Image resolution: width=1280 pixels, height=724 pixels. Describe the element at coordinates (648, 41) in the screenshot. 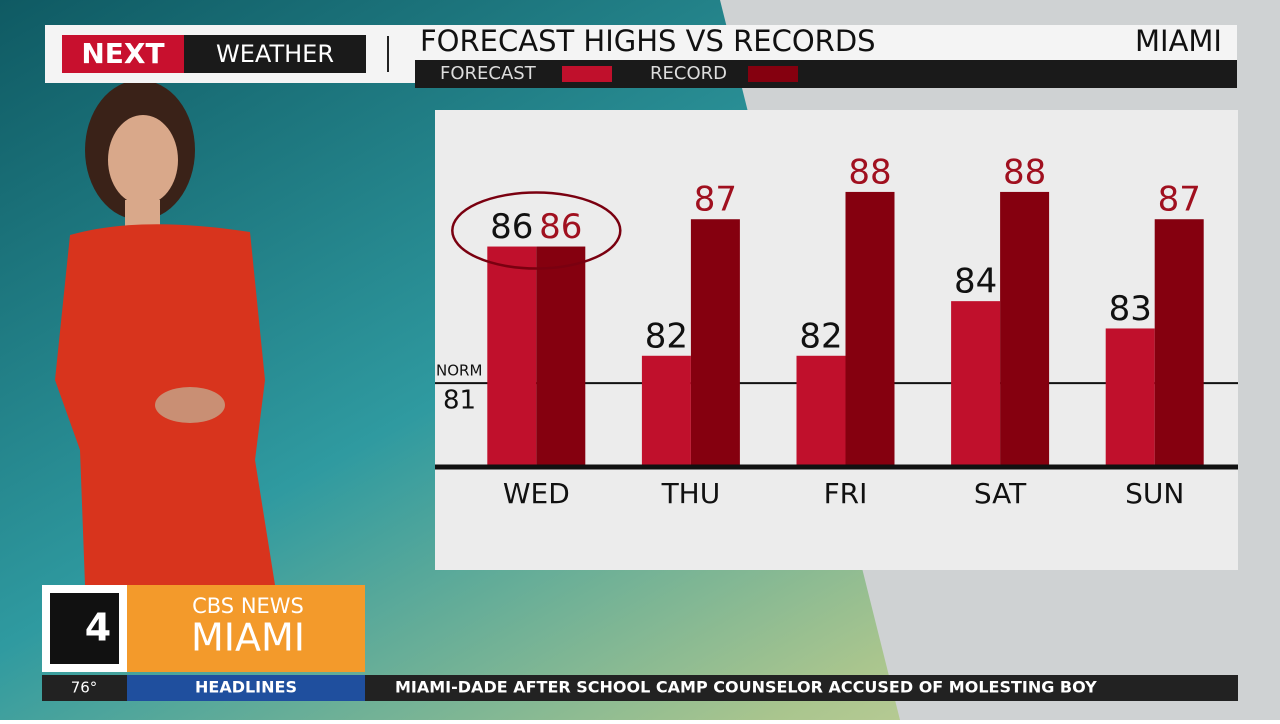

I see `chart-title: FORECAST HIGHS VS RECORDS` at that location.